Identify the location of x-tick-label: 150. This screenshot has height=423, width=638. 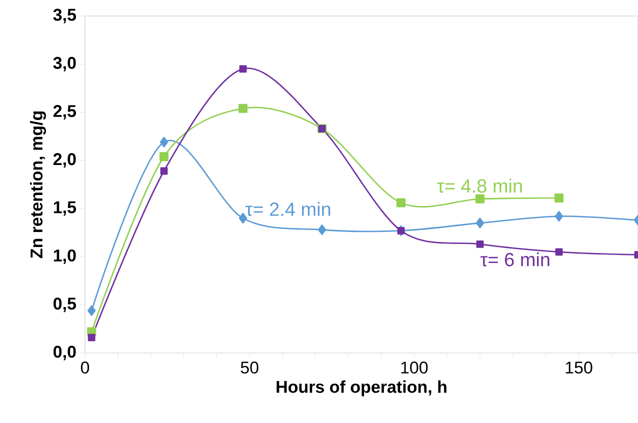
(579, 368).